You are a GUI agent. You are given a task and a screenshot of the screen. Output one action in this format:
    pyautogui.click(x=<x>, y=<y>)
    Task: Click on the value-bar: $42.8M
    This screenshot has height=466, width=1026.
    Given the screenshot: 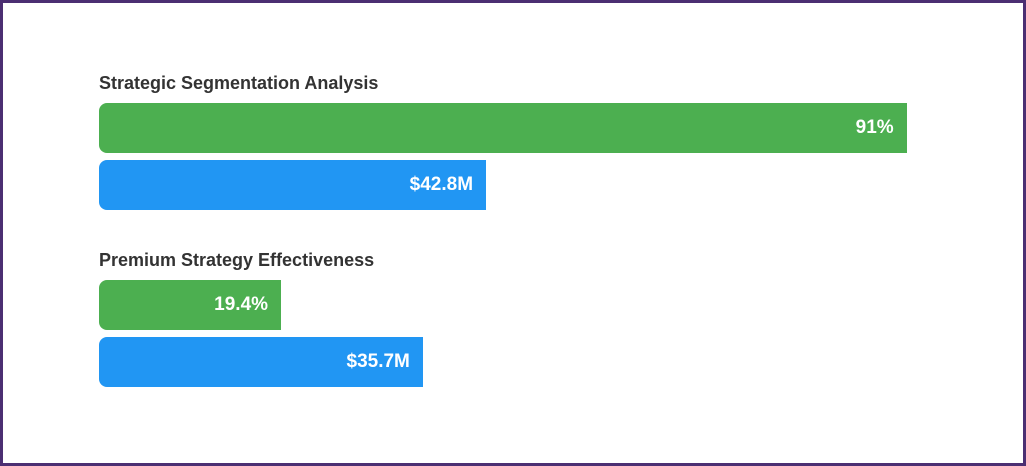 What is the action you would take?
    pyautogui.click(x=293, y=185)
    